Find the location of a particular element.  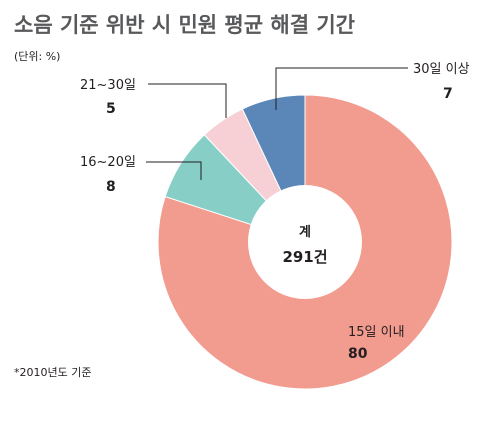

center-total: 291건 is located at coordinates (304, 257).